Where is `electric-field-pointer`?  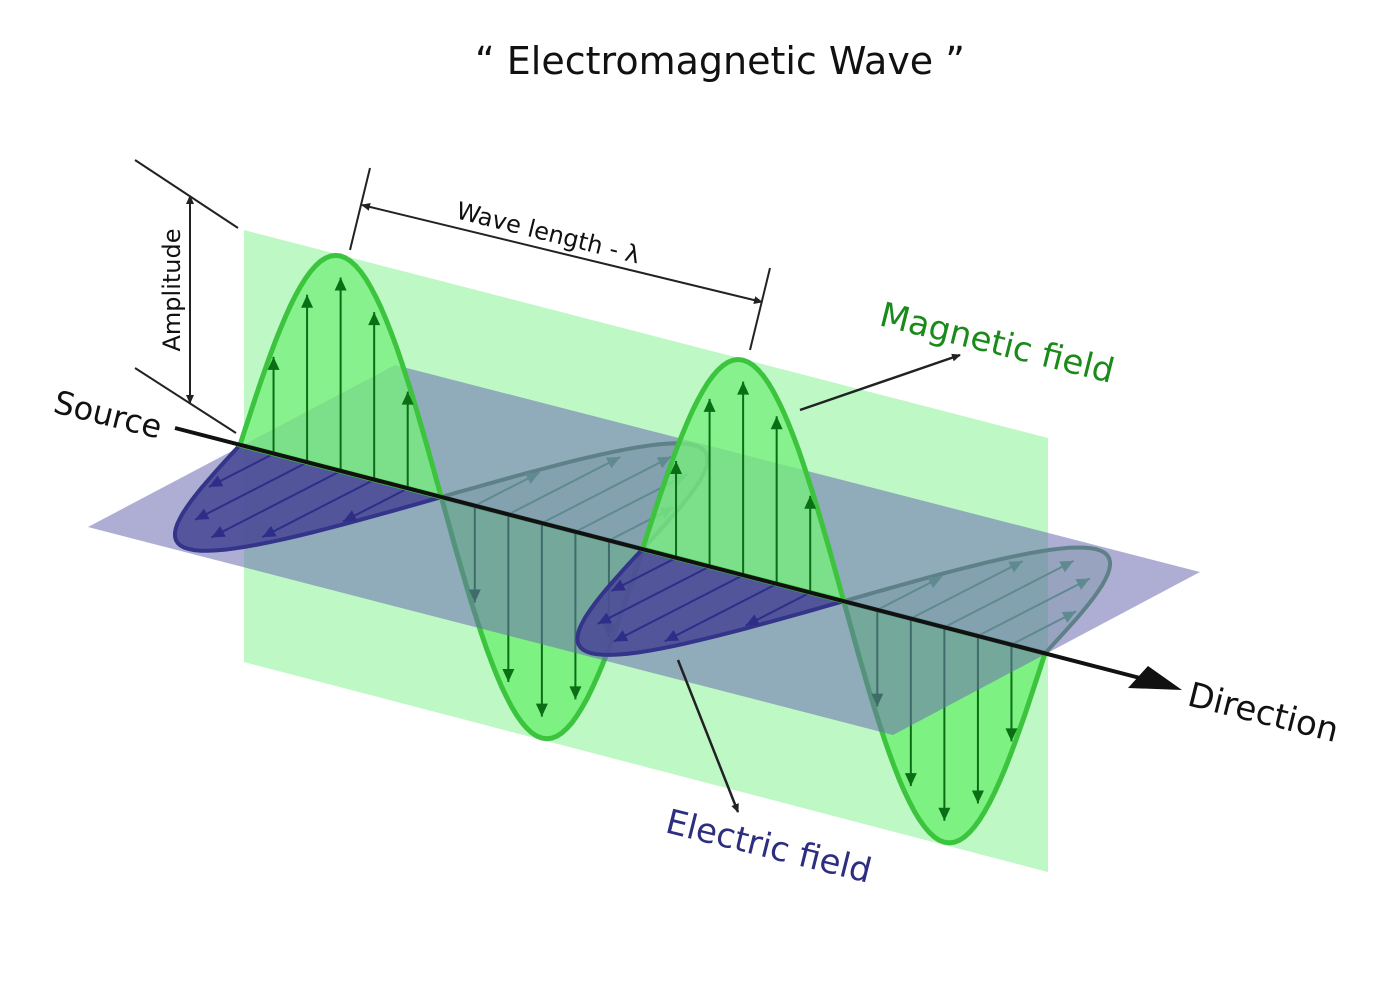 electric-field-pointer is located at coordinates (708, 736).